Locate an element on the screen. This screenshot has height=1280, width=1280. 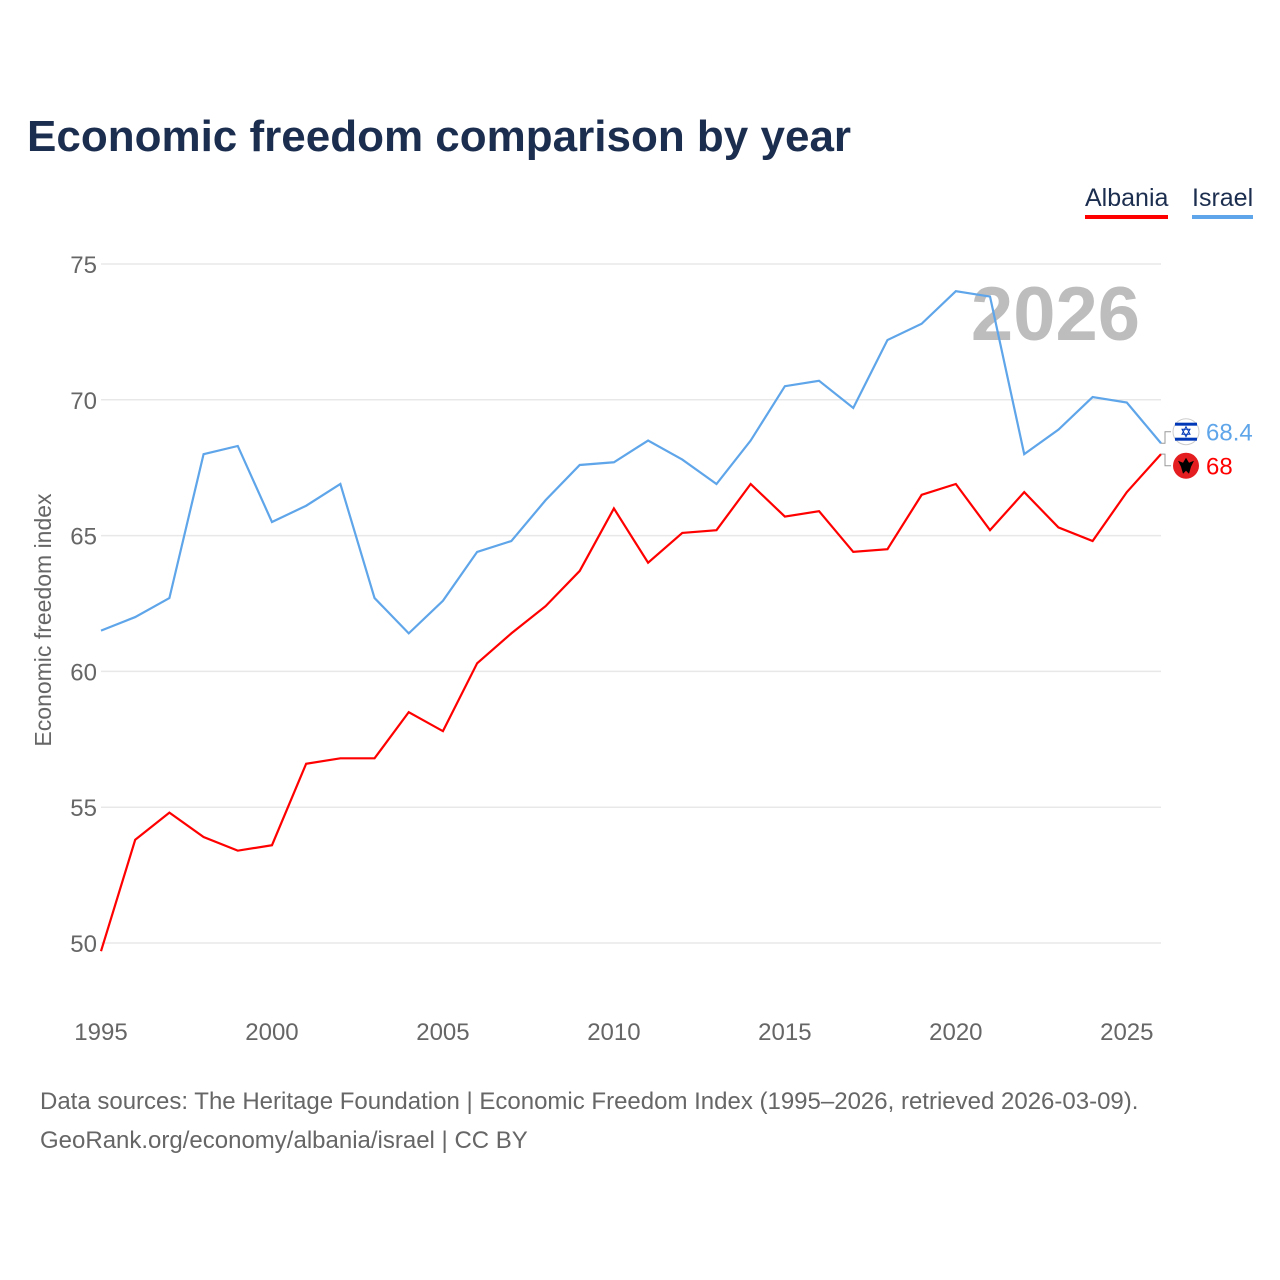
star-of-david-icon is located at coordinates (1186, 431).